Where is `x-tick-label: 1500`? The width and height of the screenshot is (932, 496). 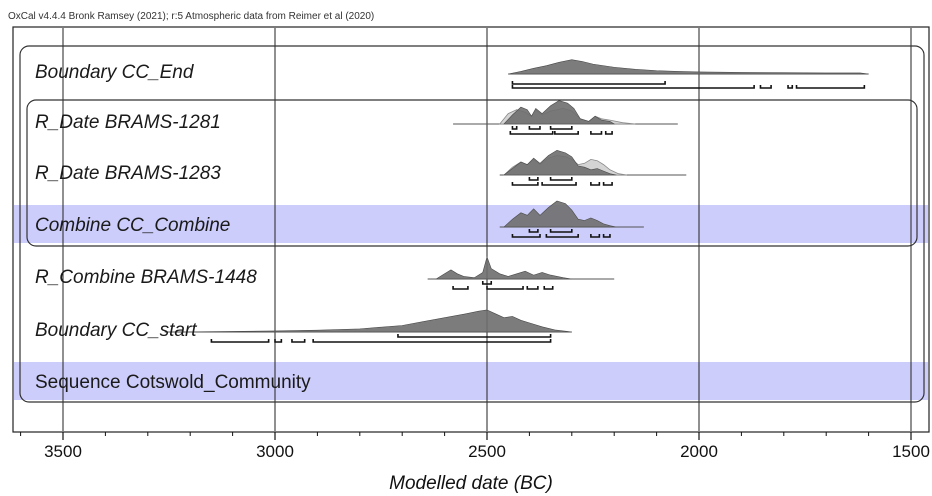 x-tick-label: 1500 is located at coordinates (911, 451).